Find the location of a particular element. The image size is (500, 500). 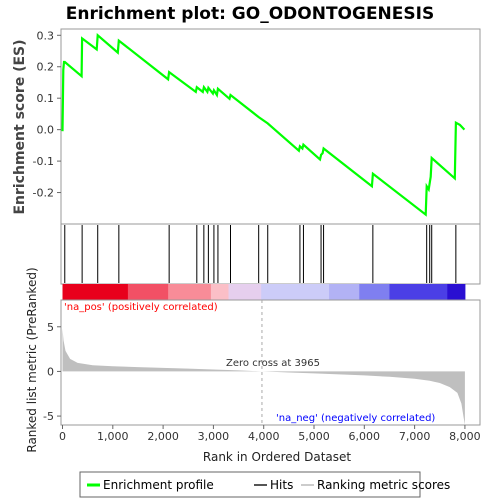

zero-cross-label: Zero cross at 3965 is located at coordinates (273, 363).